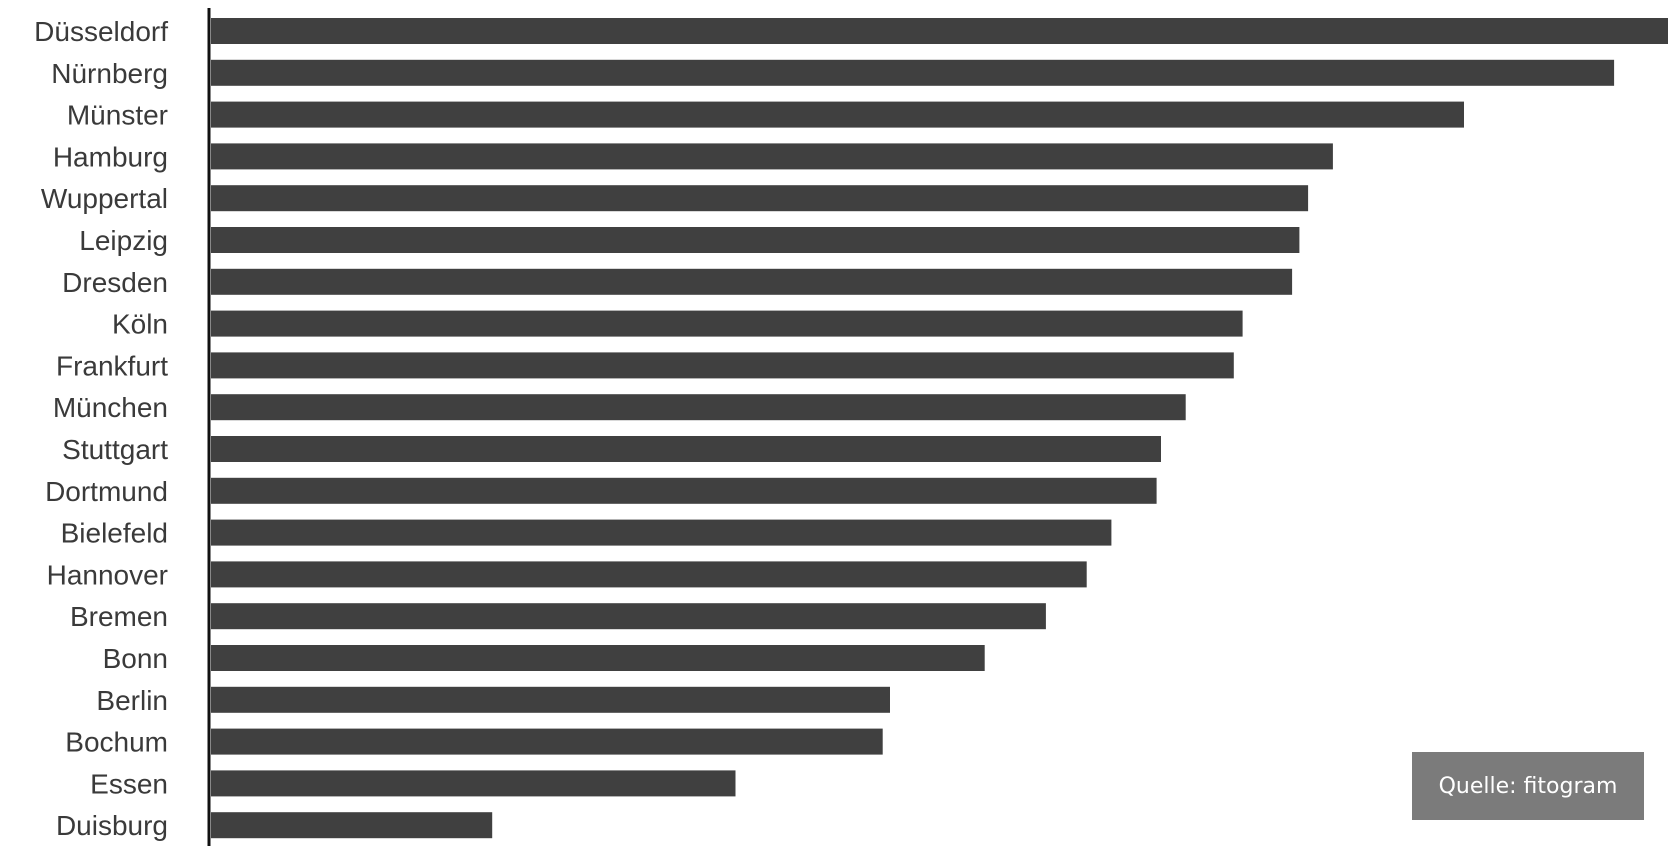 This screenshot has width=1675, height=851. Describe the element at coordinates (132, 700) in the screenshot. I see `category-label: Berlin` at that location.